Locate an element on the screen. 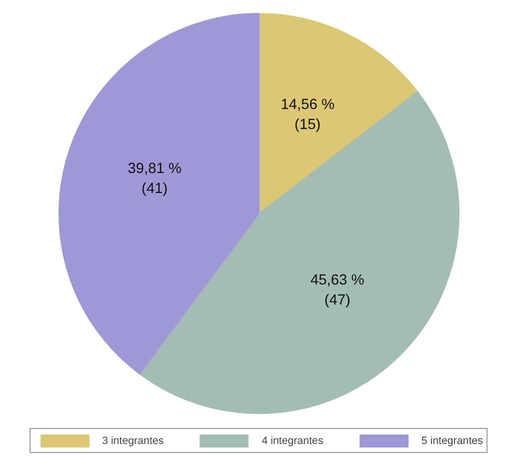 This screenshot has width=517, height=457. data-label: 14,56 % (15) is located at coordinates (307, 114).